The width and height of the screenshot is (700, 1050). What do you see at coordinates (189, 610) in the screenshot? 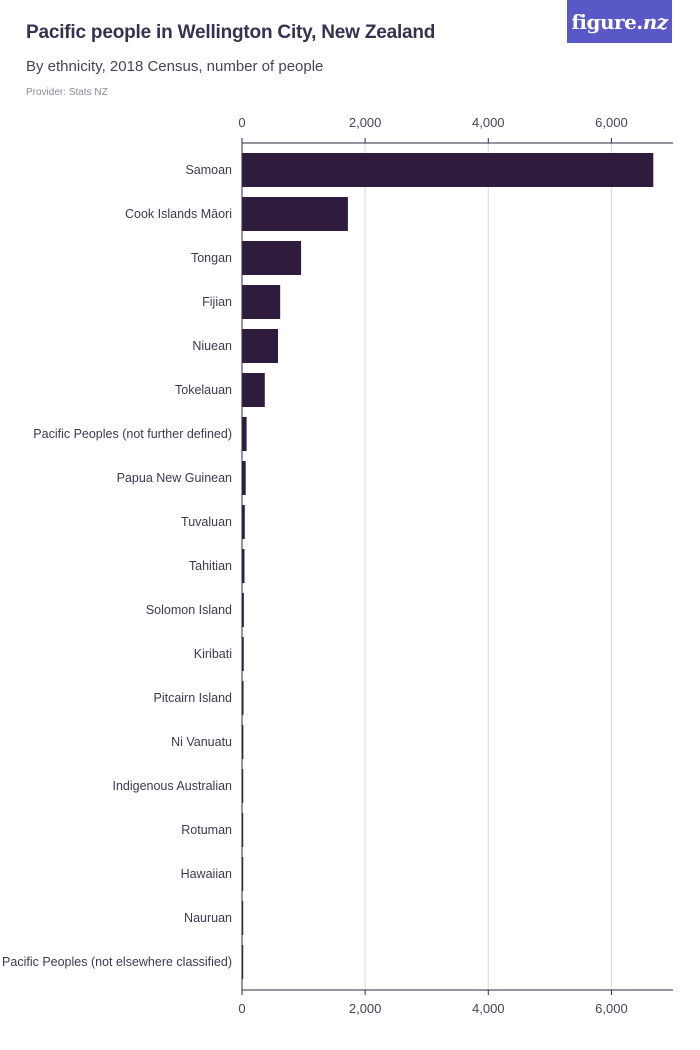
I see `category-label: Solomon Island` at bounding box center [189, 610].